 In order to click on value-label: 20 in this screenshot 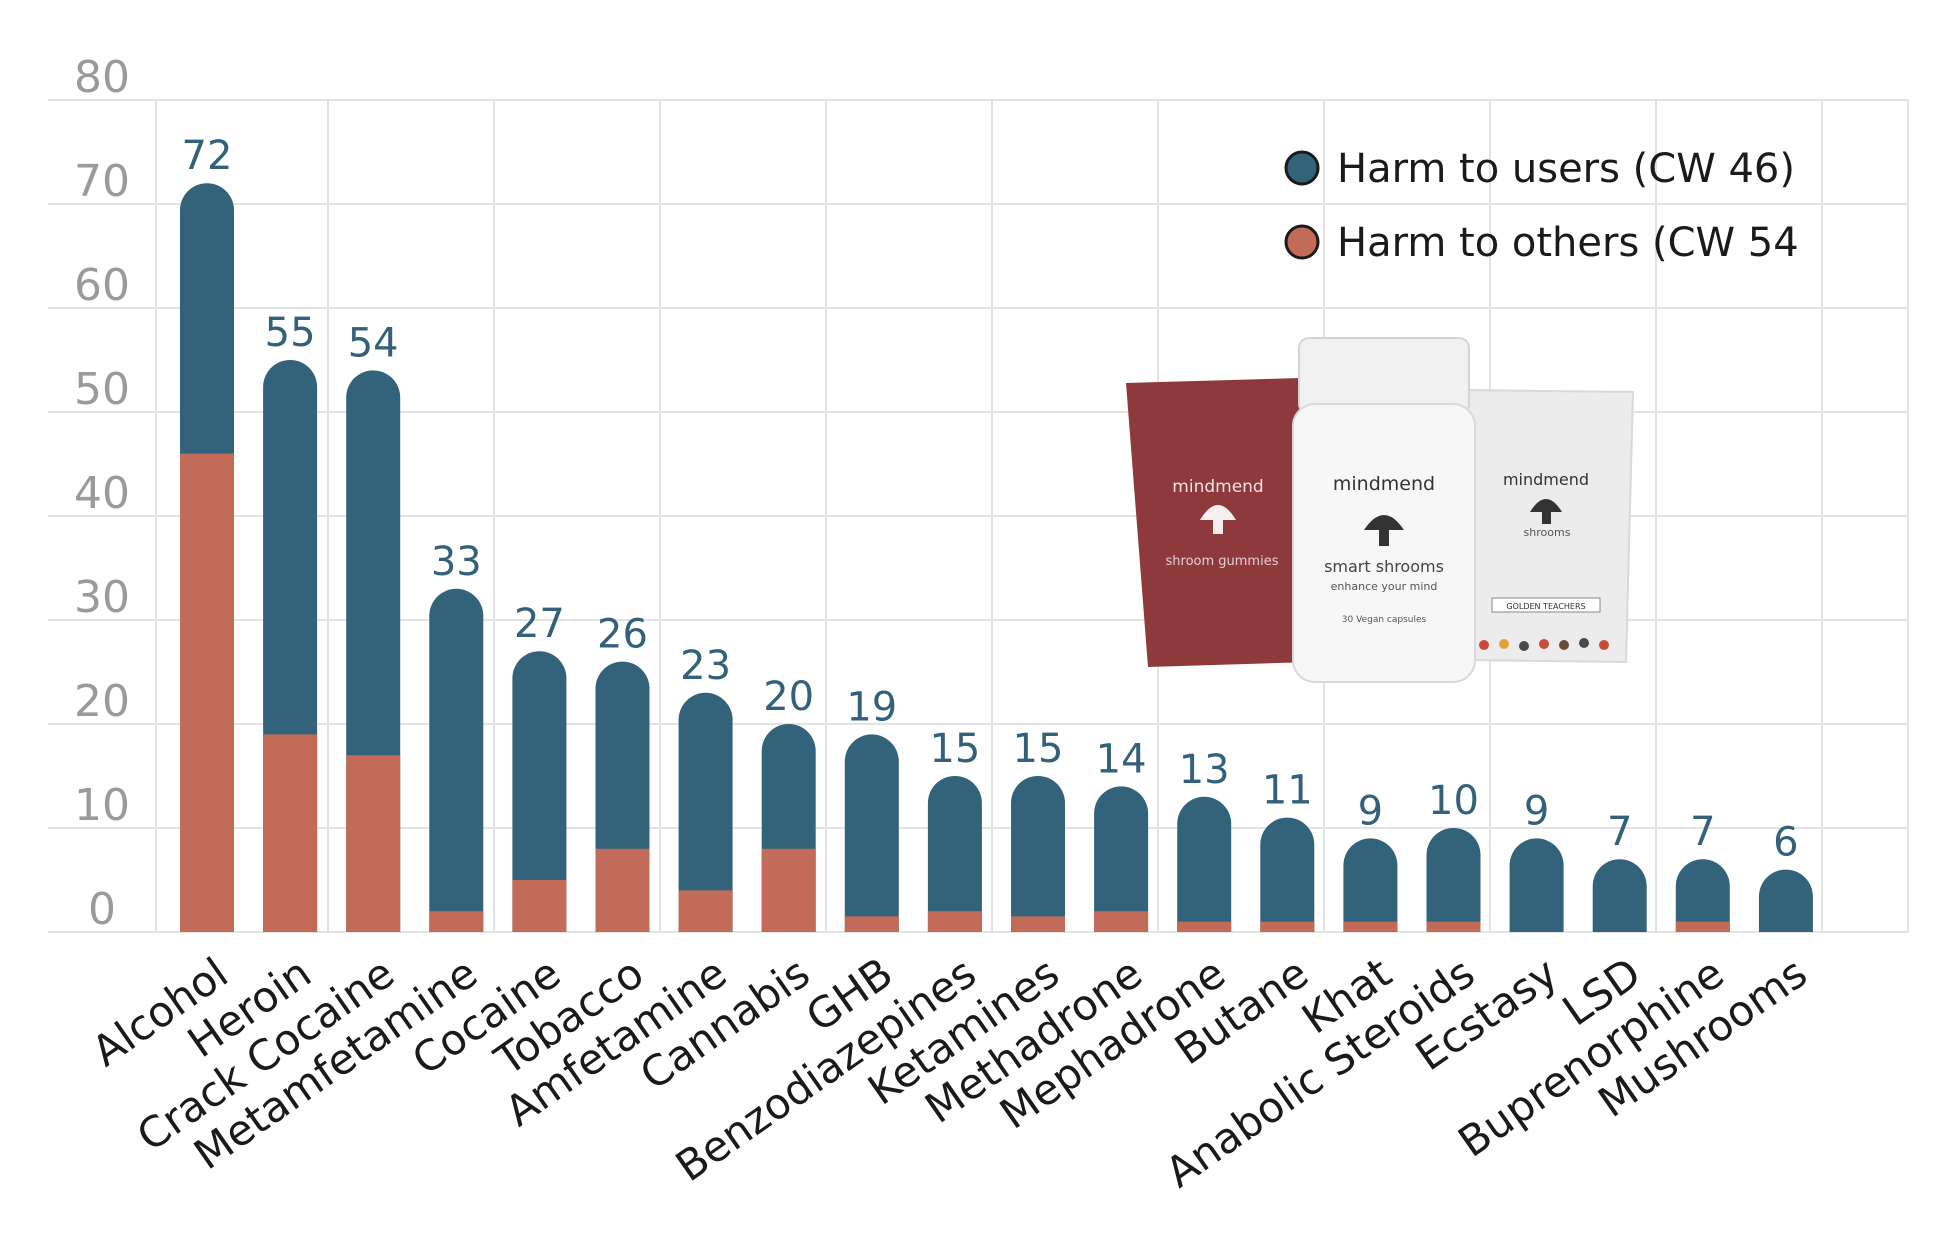, I will do `click(788, 697)`.